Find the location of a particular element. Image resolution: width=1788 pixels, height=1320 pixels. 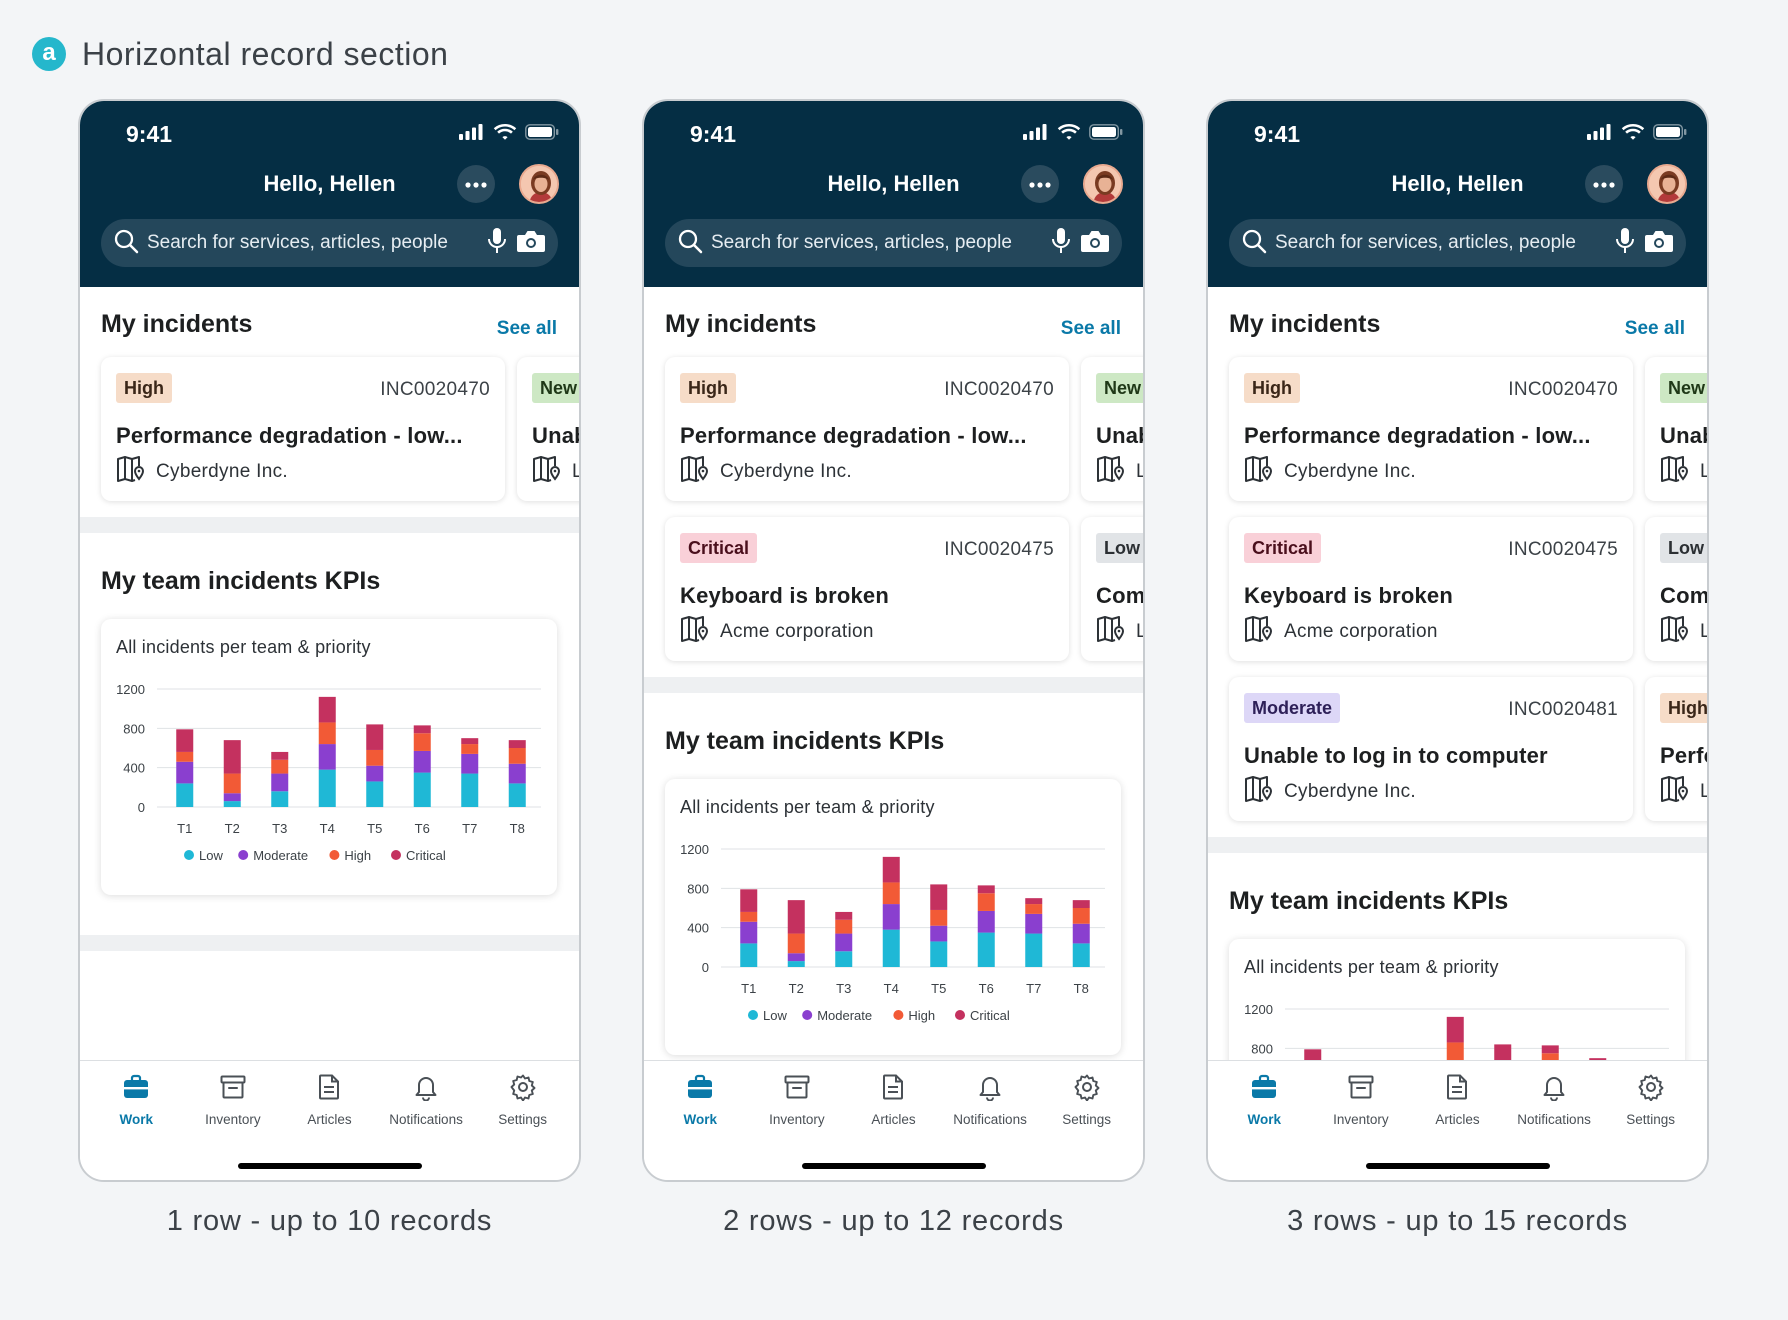

incident-company-row: Cyberdyne Inc. is located at coordinates (1330, 792).